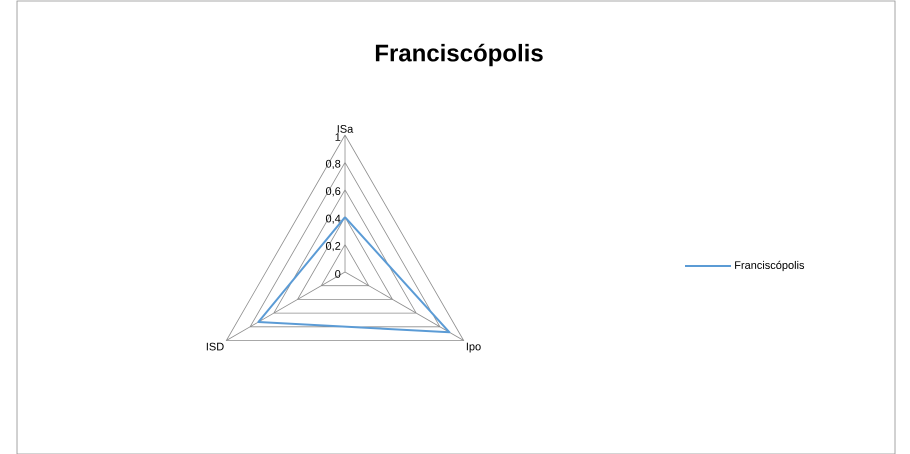 The image size is (910, 454). I want to click on y-tick-label: 0,8, so click(333, 164).